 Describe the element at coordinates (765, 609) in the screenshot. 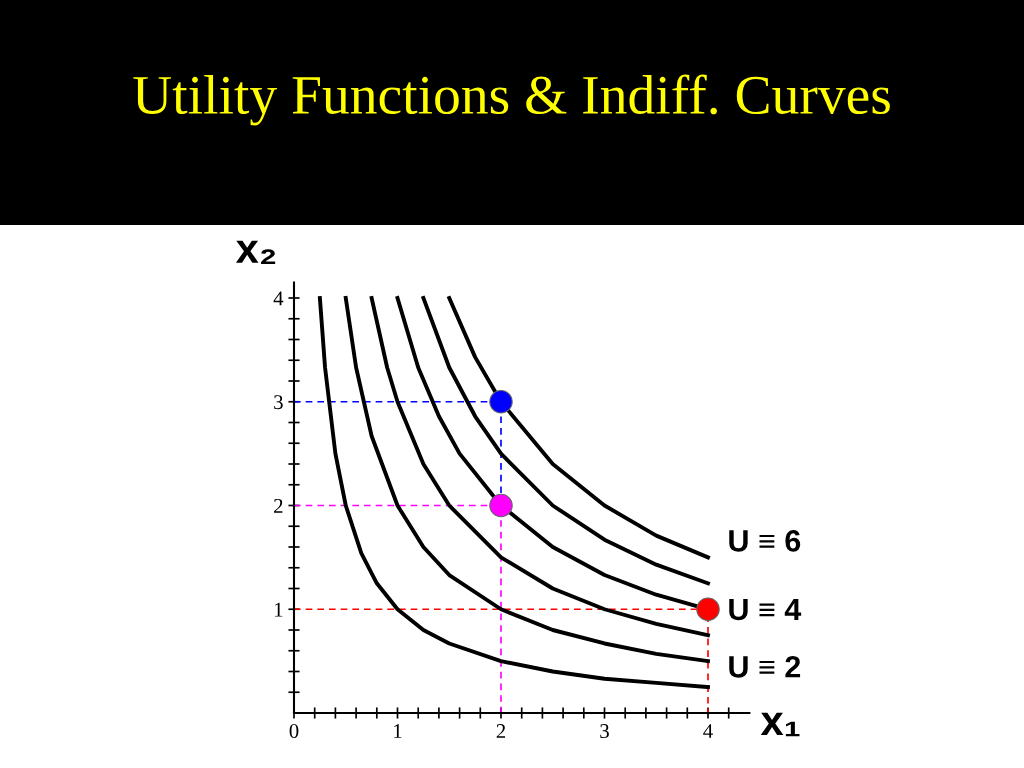

I see `series-label: U ≡ 4` at that location.